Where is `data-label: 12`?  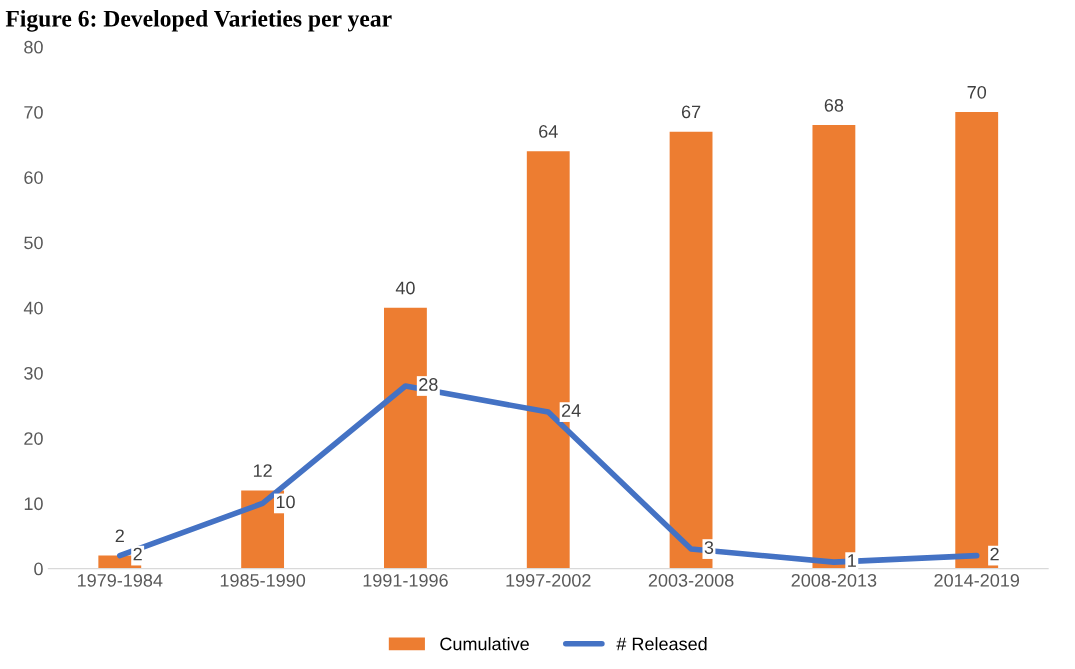 data-label: 12 is located at coordinates (262, 470).